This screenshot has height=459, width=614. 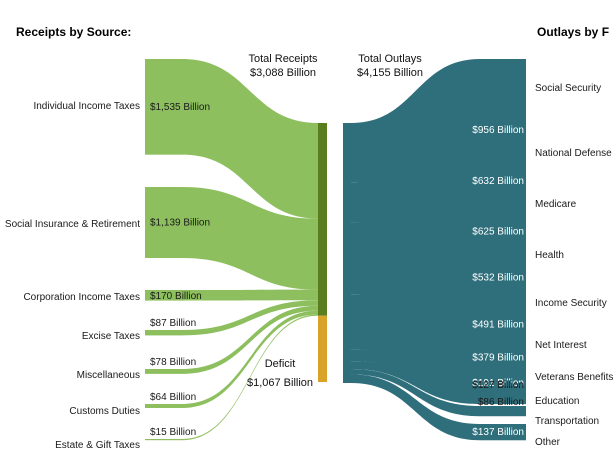 I want to click on receipt-excise-taxes-value: $87 Billion, so click(x=173, y=323).